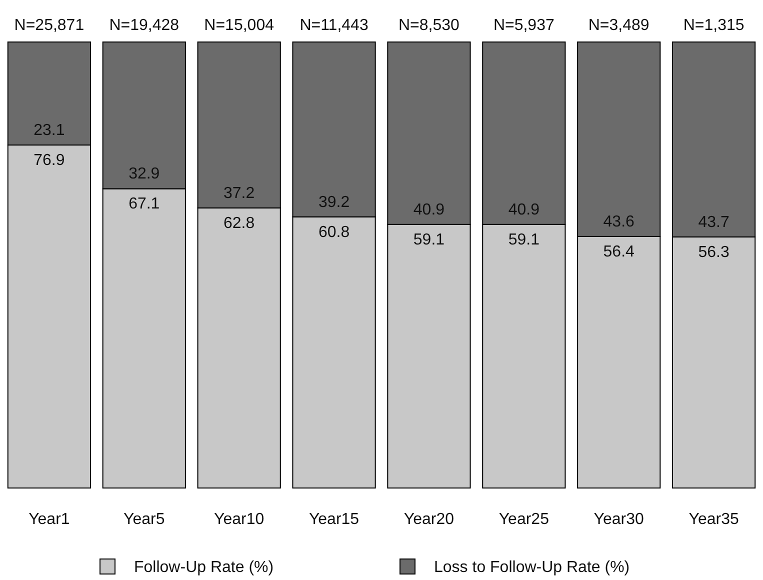 The image size is (763, 580). I want to click on x-tick-label: Year1, so click(49, 519).